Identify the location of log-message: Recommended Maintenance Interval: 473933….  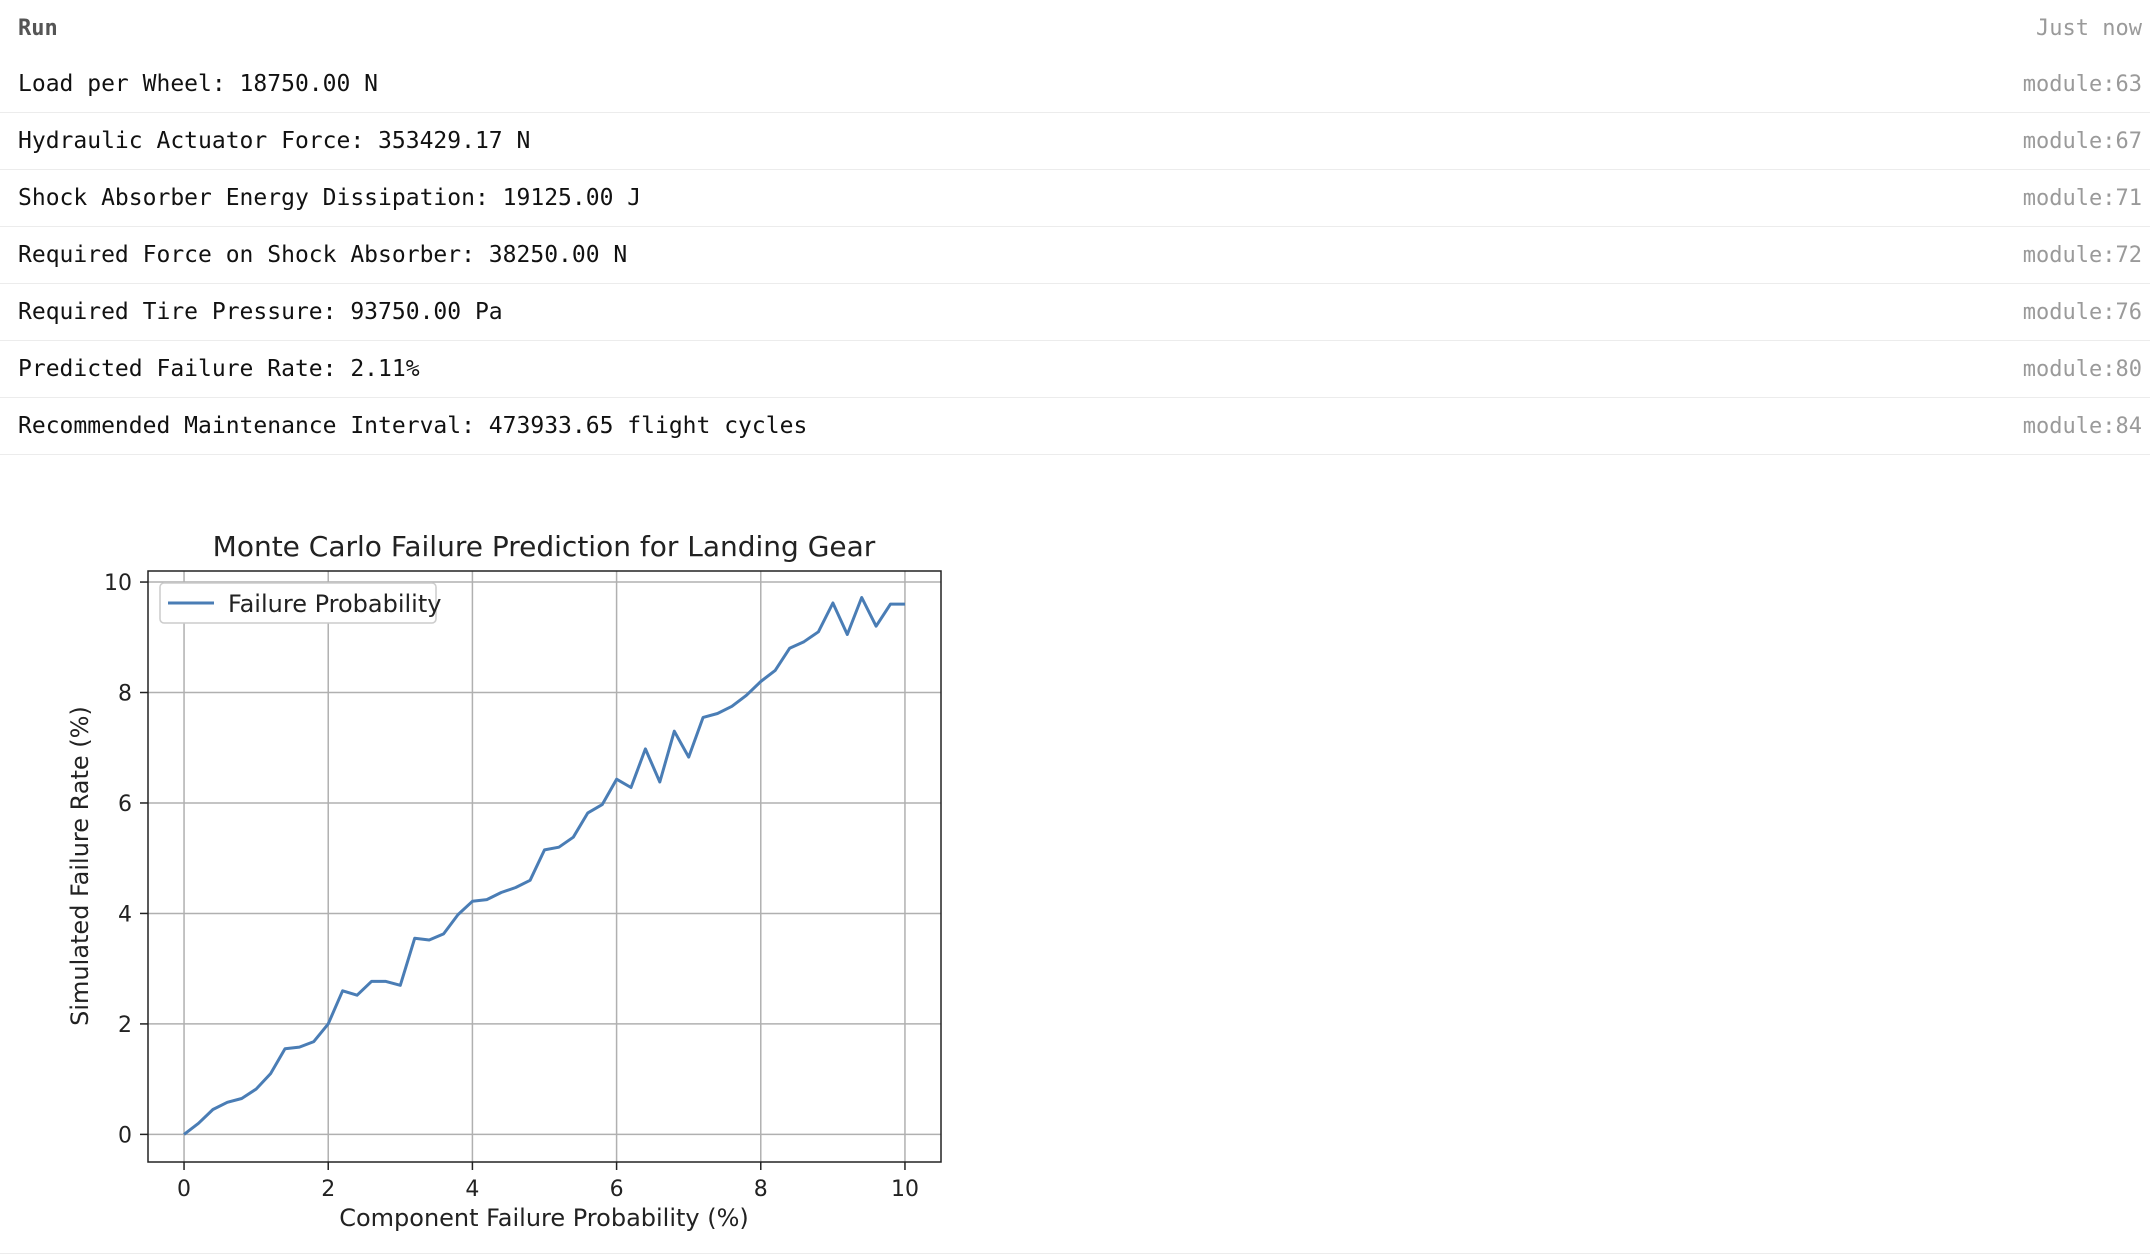
(413, 426).